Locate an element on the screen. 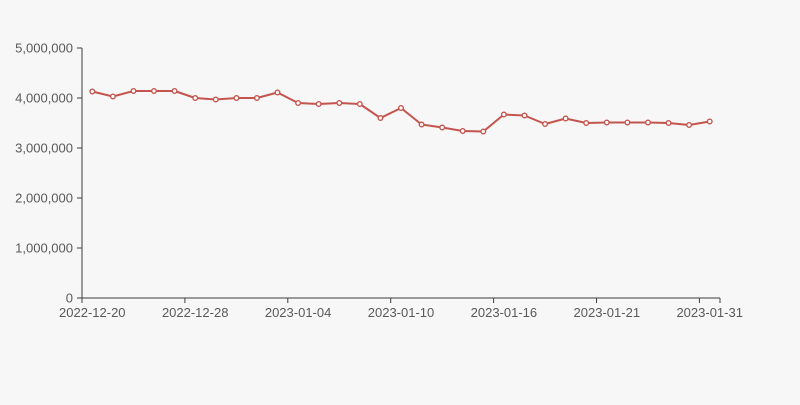 This screenshot has height=405, width=800. x-axis-tick-label: 2023-01-04 is located at coordinates (298, 312).